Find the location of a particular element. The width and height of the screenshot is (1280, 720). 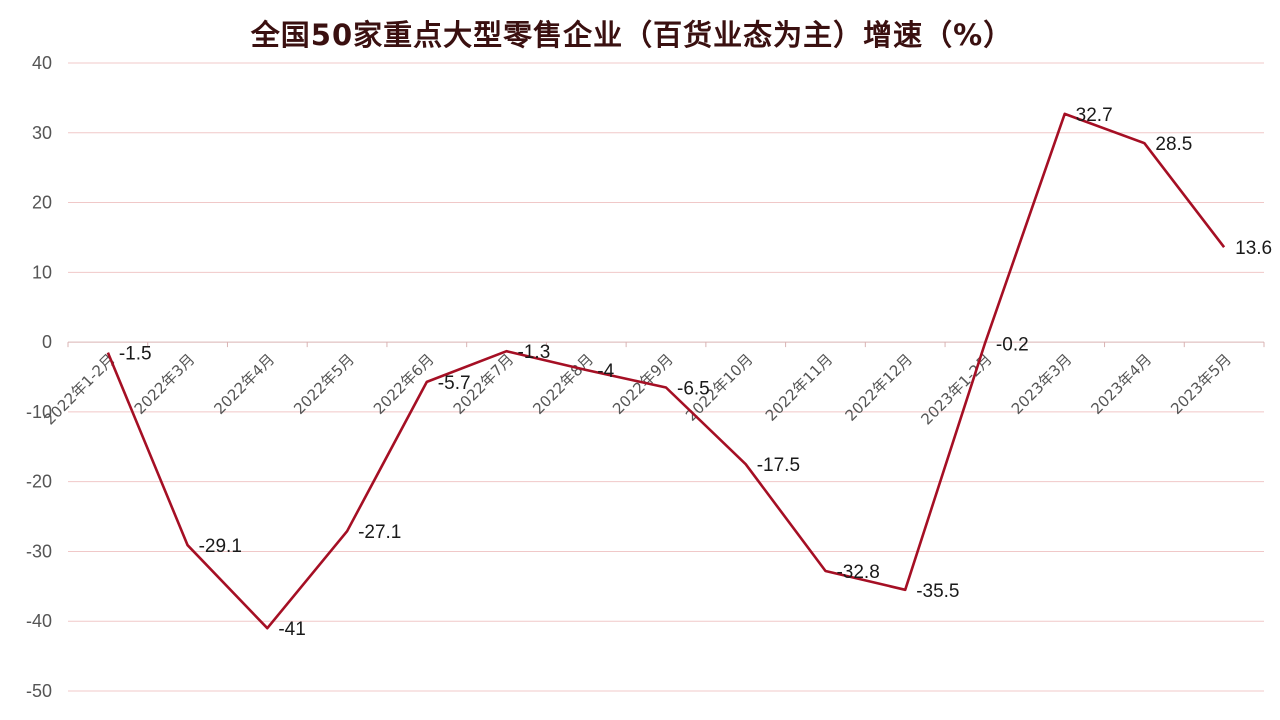

y-tick-label: -50 is located at coordinates (39, 691).